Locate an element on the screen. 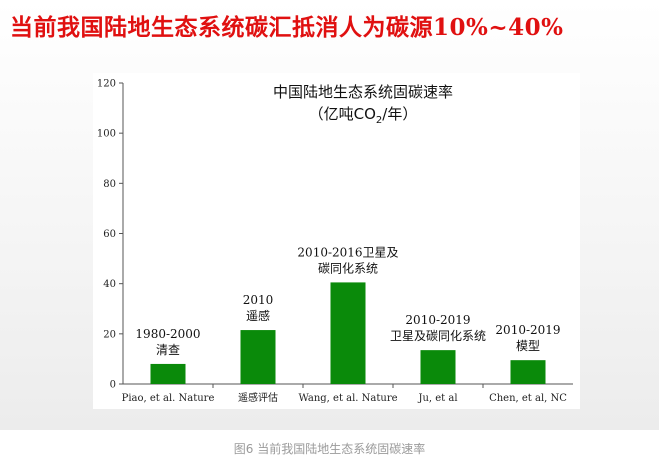  bar-annotation: 1980-2000 is located at coordinates (167, 334).